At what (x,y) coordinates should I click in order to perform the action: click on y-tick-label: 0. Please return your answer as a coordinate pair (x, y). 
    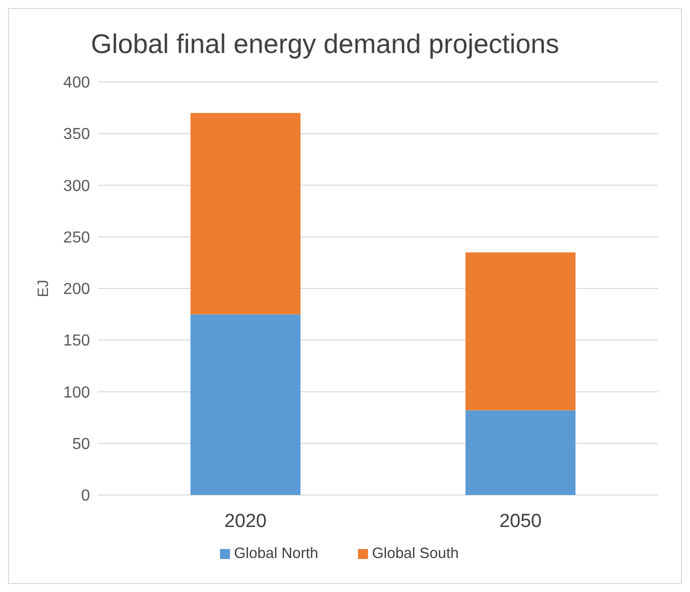
    Looking at the image, I should click on (85, 496).